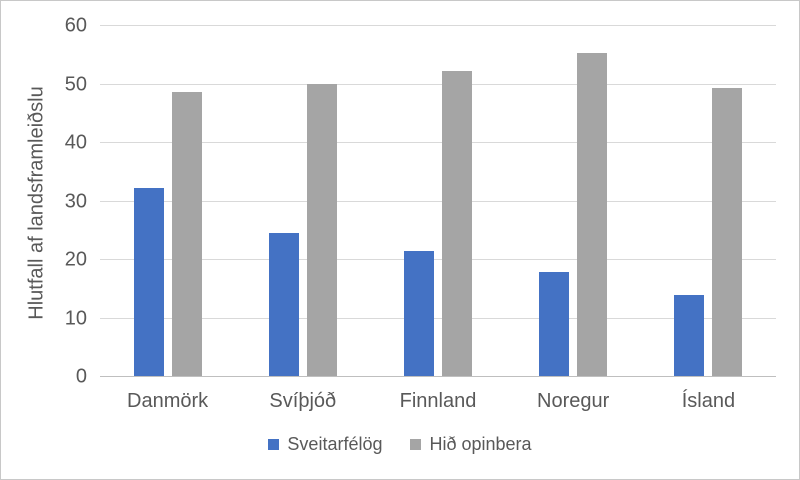 Image resolution: width=800 pixels, height=480 pixels. What do you see at coordinates (283, 304) in the screenshot?
I see `bar-Sveitarfélög-Svíþjóð` at bounding box center [283, 304].